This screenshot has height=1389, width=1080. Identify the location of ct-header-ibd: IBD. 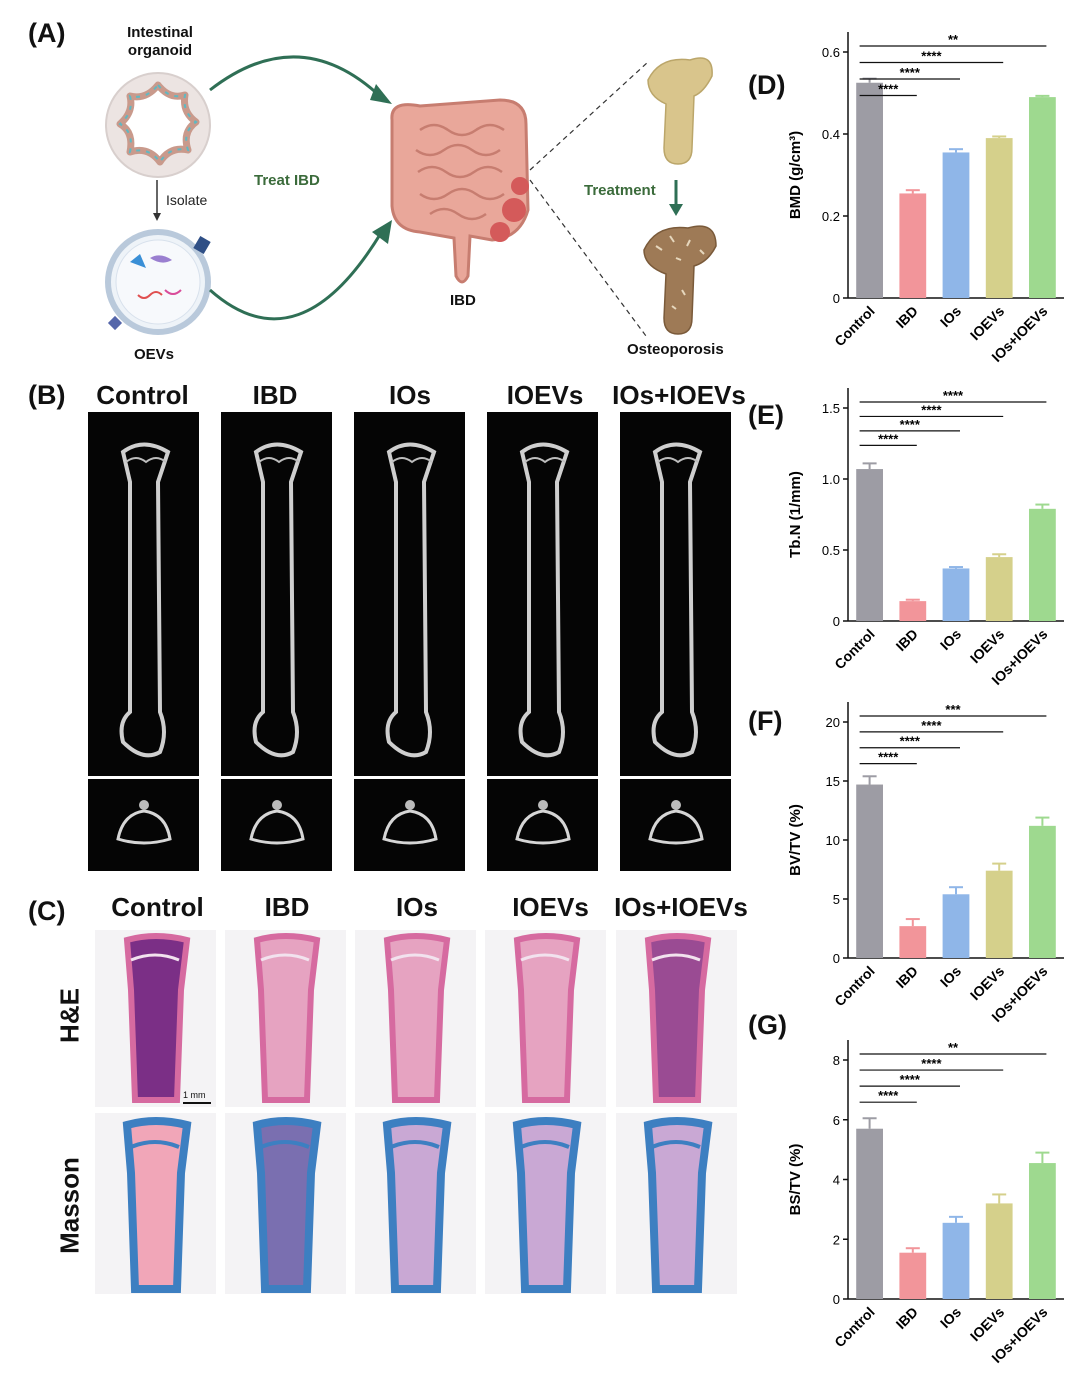
(275, 395).